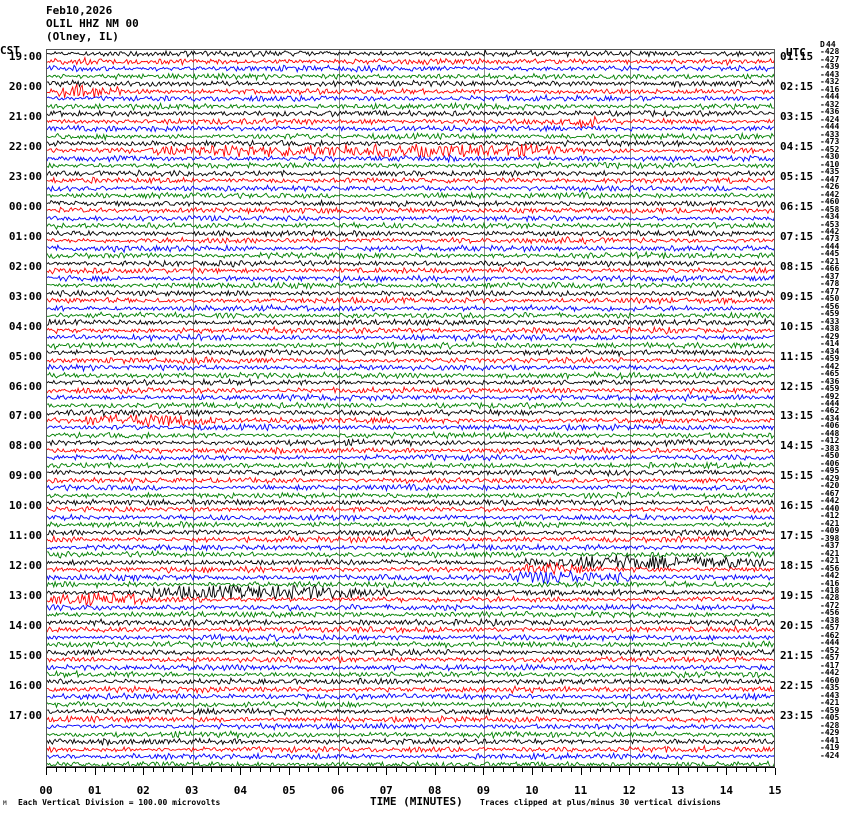  What do you see at coordinates (25, 356) in the screenshot?
I see `cst-hour-label: 05:00` at bounding box center [25, 356].